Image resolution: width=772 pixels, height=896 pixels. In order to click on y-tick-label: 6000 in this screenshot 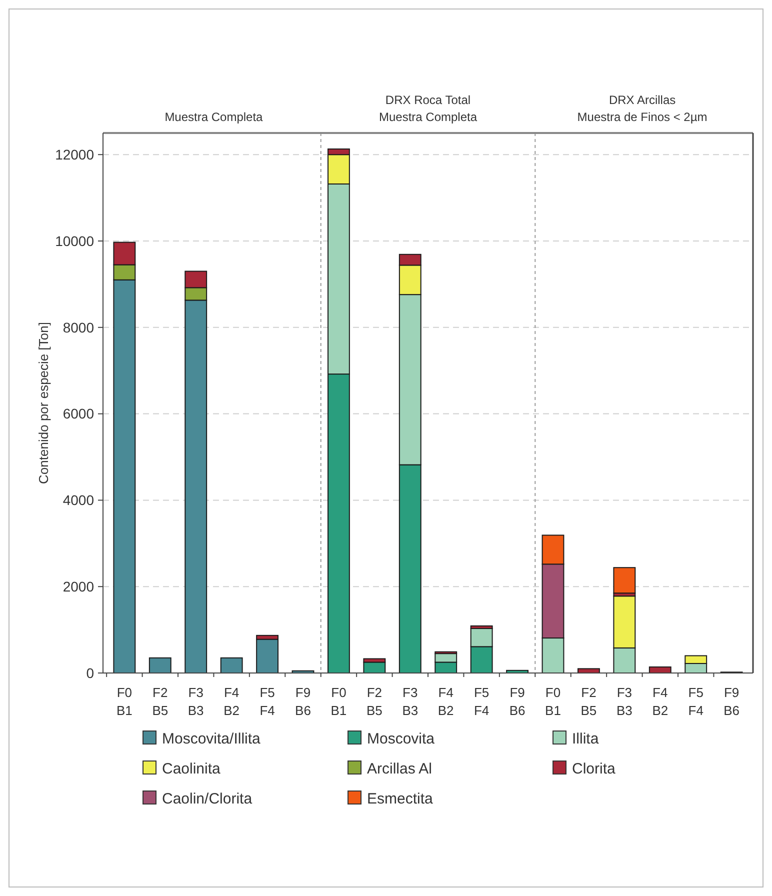, I will do `click(78, 414)`.